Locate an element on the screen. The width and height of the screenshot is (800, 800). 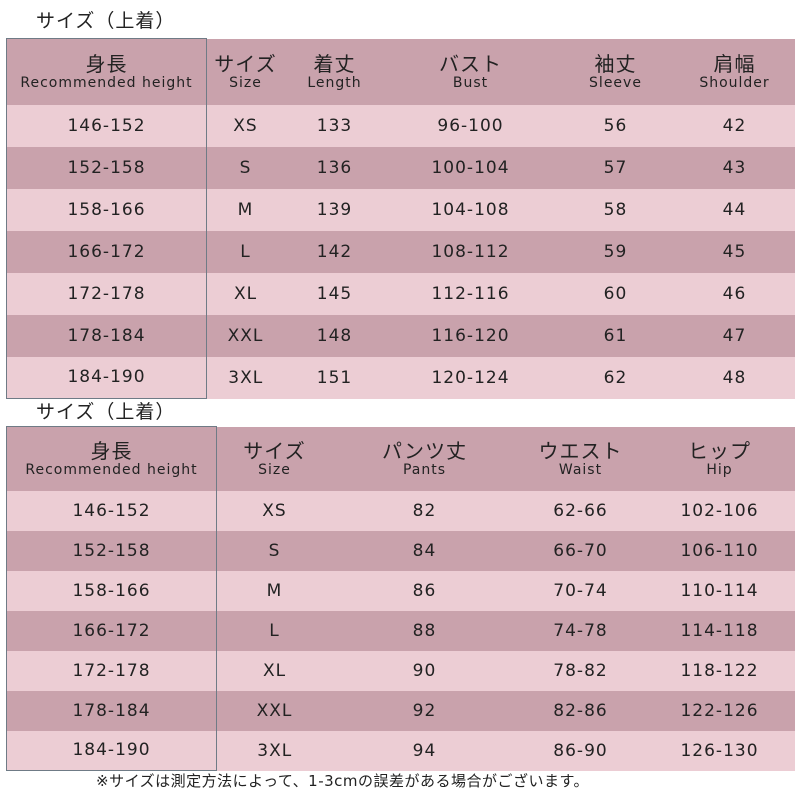
table-cell: XS is located at coordinates (245, 125).